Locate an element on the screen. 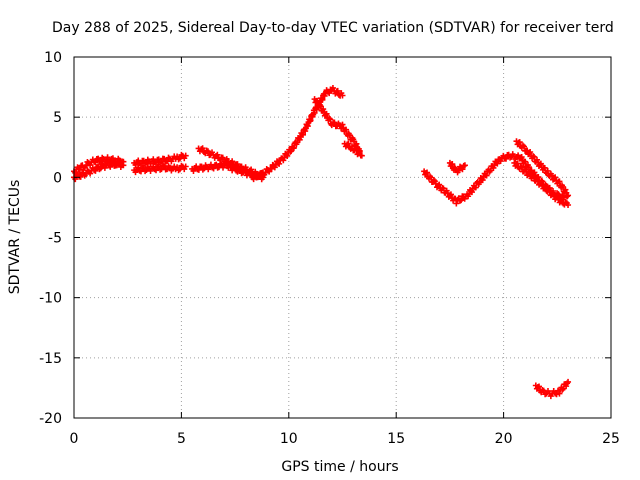 The height and width of the screenshot is (480, 640). x-tick-label: 20 is located at coordinates (504, 439).